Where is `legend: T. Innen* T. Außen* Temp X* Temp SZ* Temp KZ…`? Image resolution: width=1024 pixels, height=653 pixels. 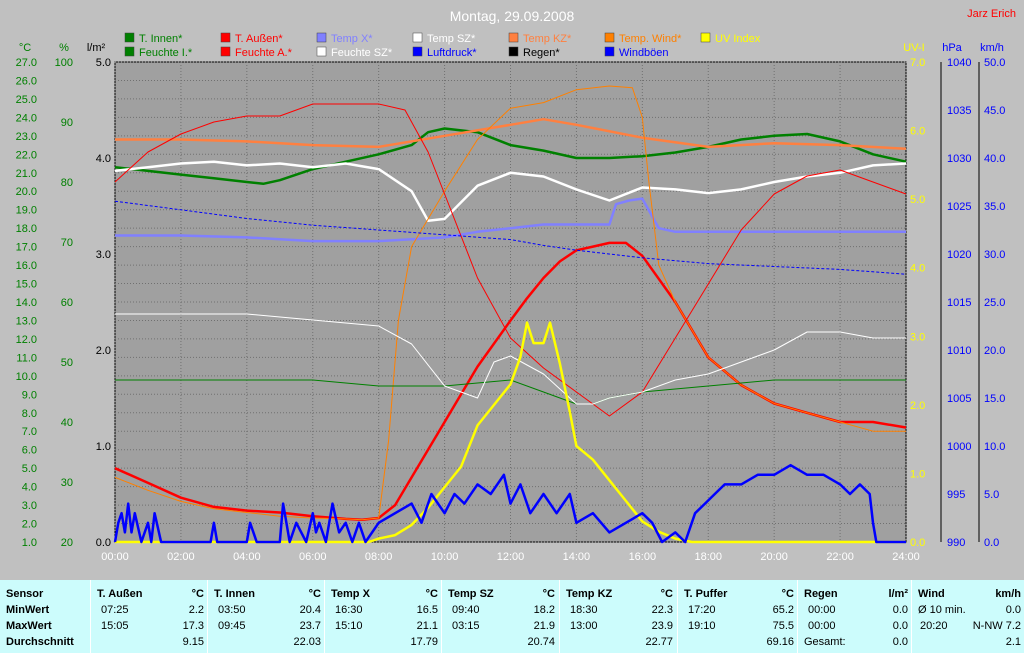 legend: T. Innen* T. Außen* Temp X* Temp SZ* Temp KZ… is located at coordinates (442, 45).